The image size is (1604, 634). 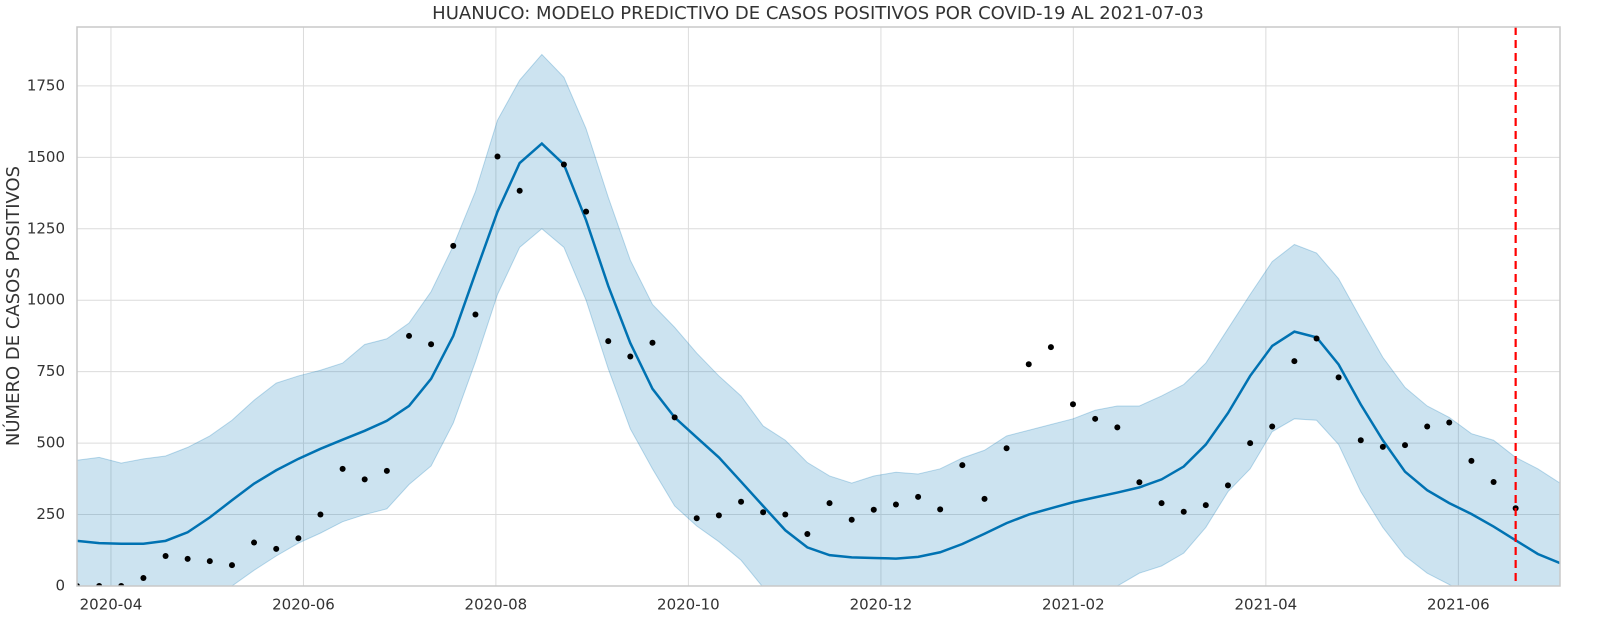 What do you see at coordinates (46, 300) in the screenshot?
I see `y-tick-label: 1000` at bounding box center [46, 300].